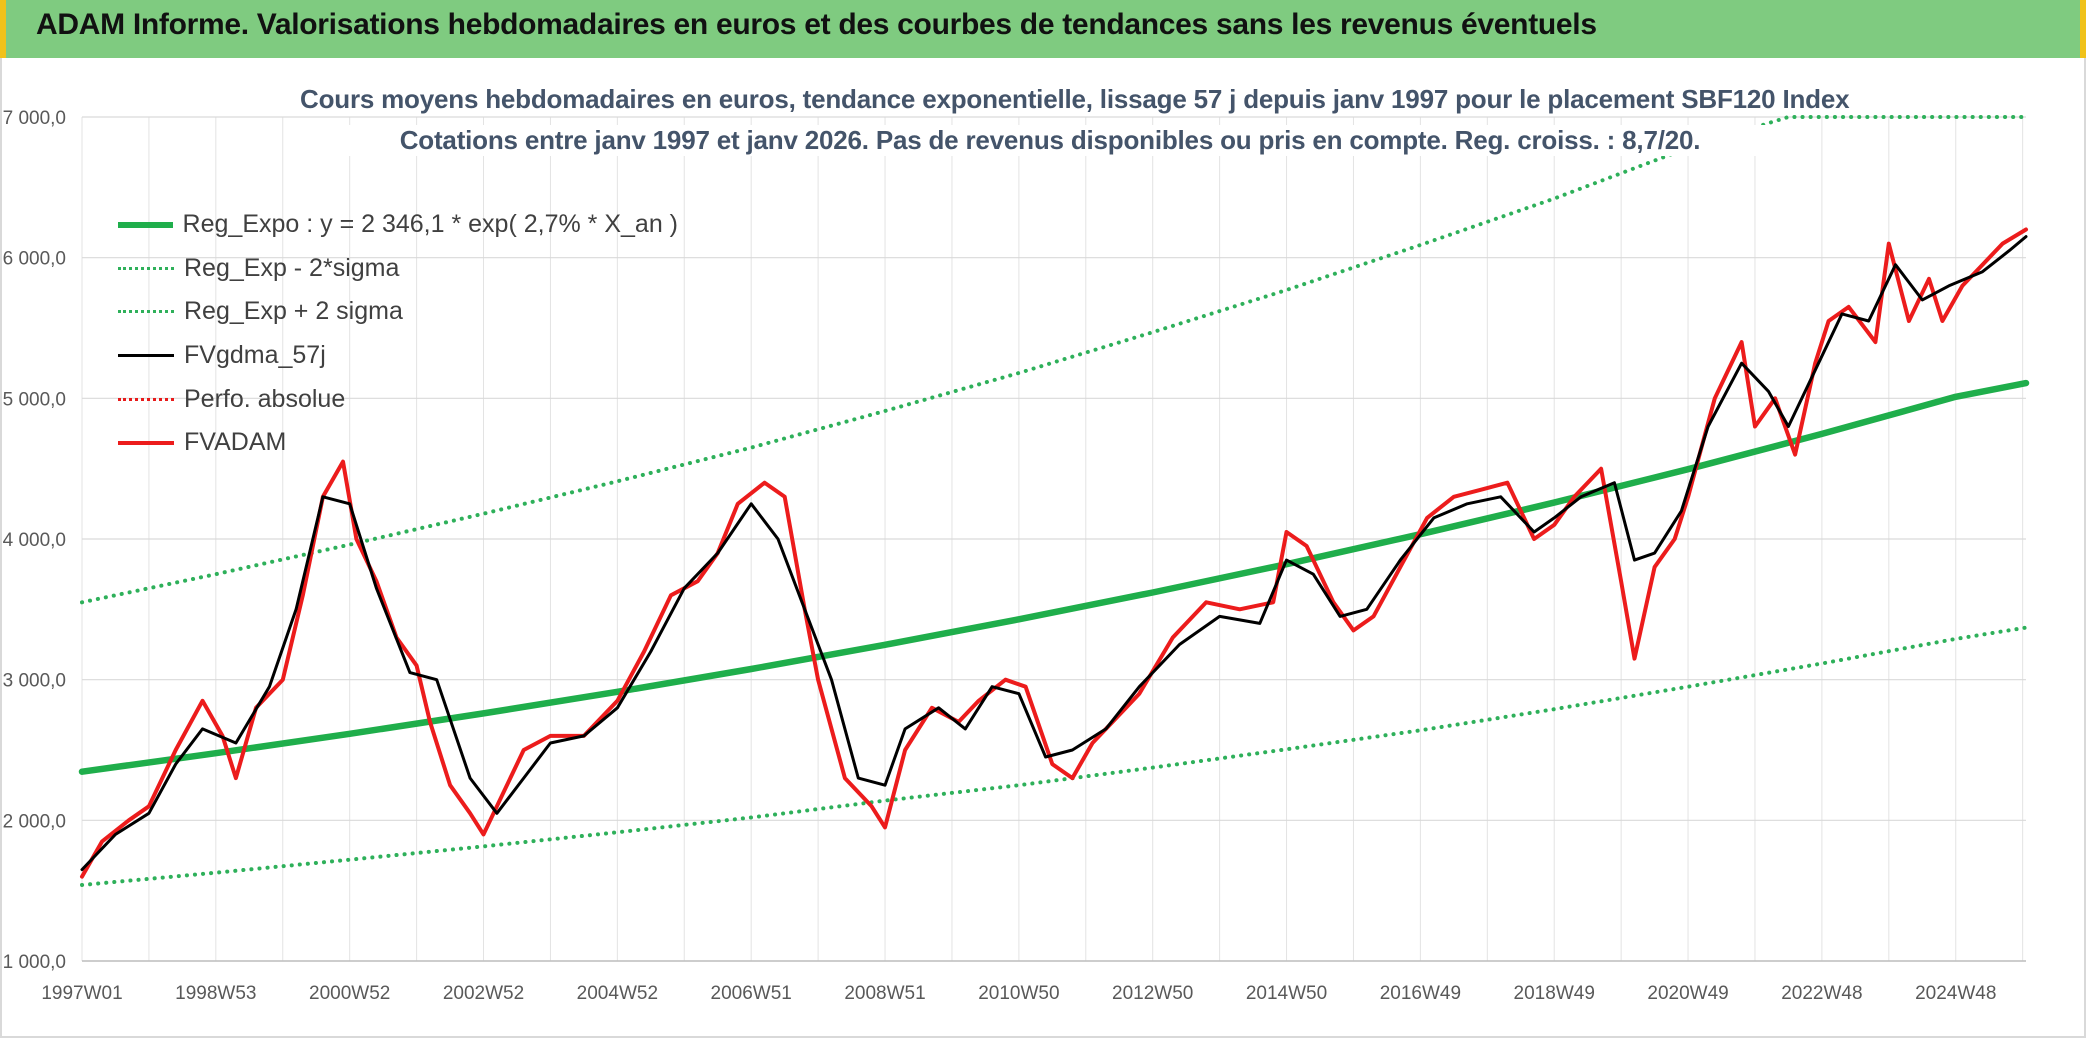 This screenshot has height=1038, width=2086. What do you see at coordinates (398, 356) in the screenshot?
I see `legend-item-fvgdma: FVgdma_57j` at bounding box center [398, 356].